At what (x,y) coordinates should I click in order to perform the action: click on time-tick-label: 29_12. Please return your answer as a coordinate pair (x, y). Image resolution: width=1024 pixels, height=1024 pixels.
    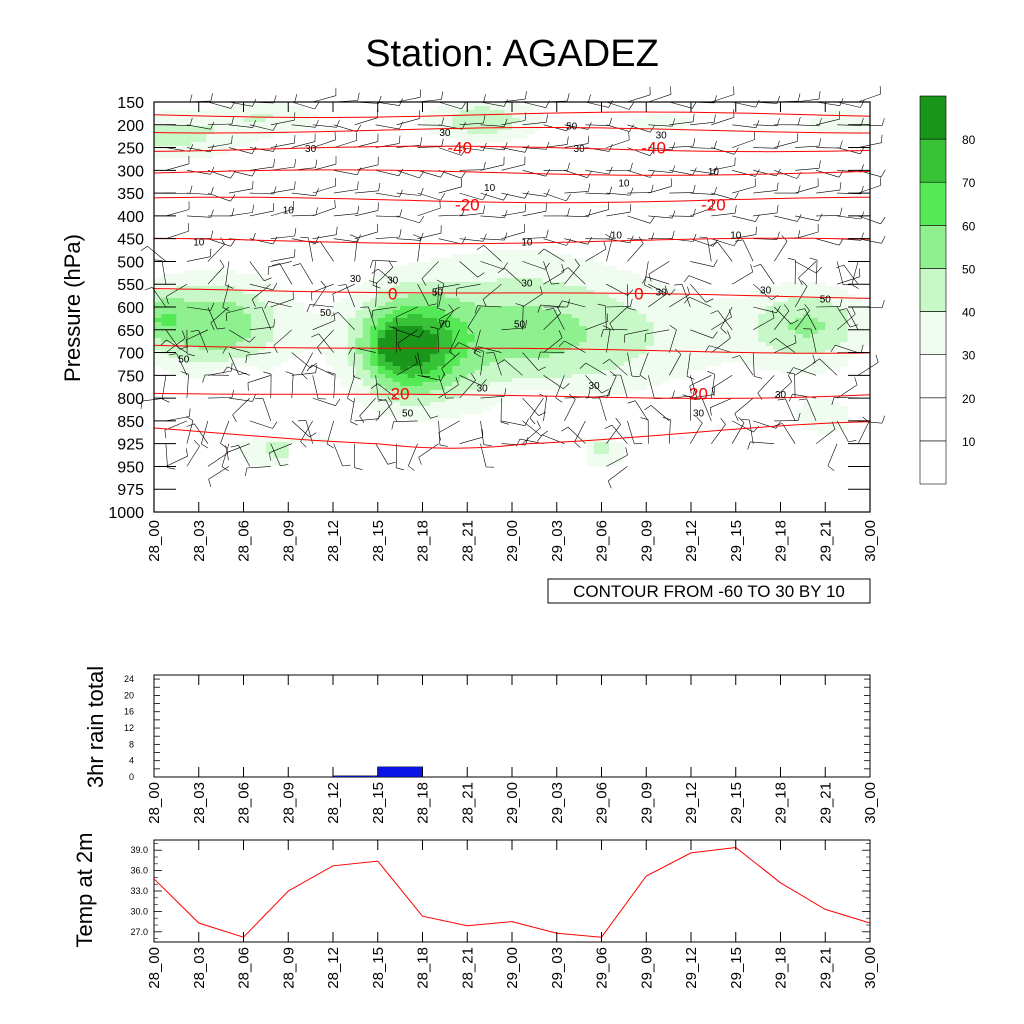
    Looking at the image, I should click on (691, 968).